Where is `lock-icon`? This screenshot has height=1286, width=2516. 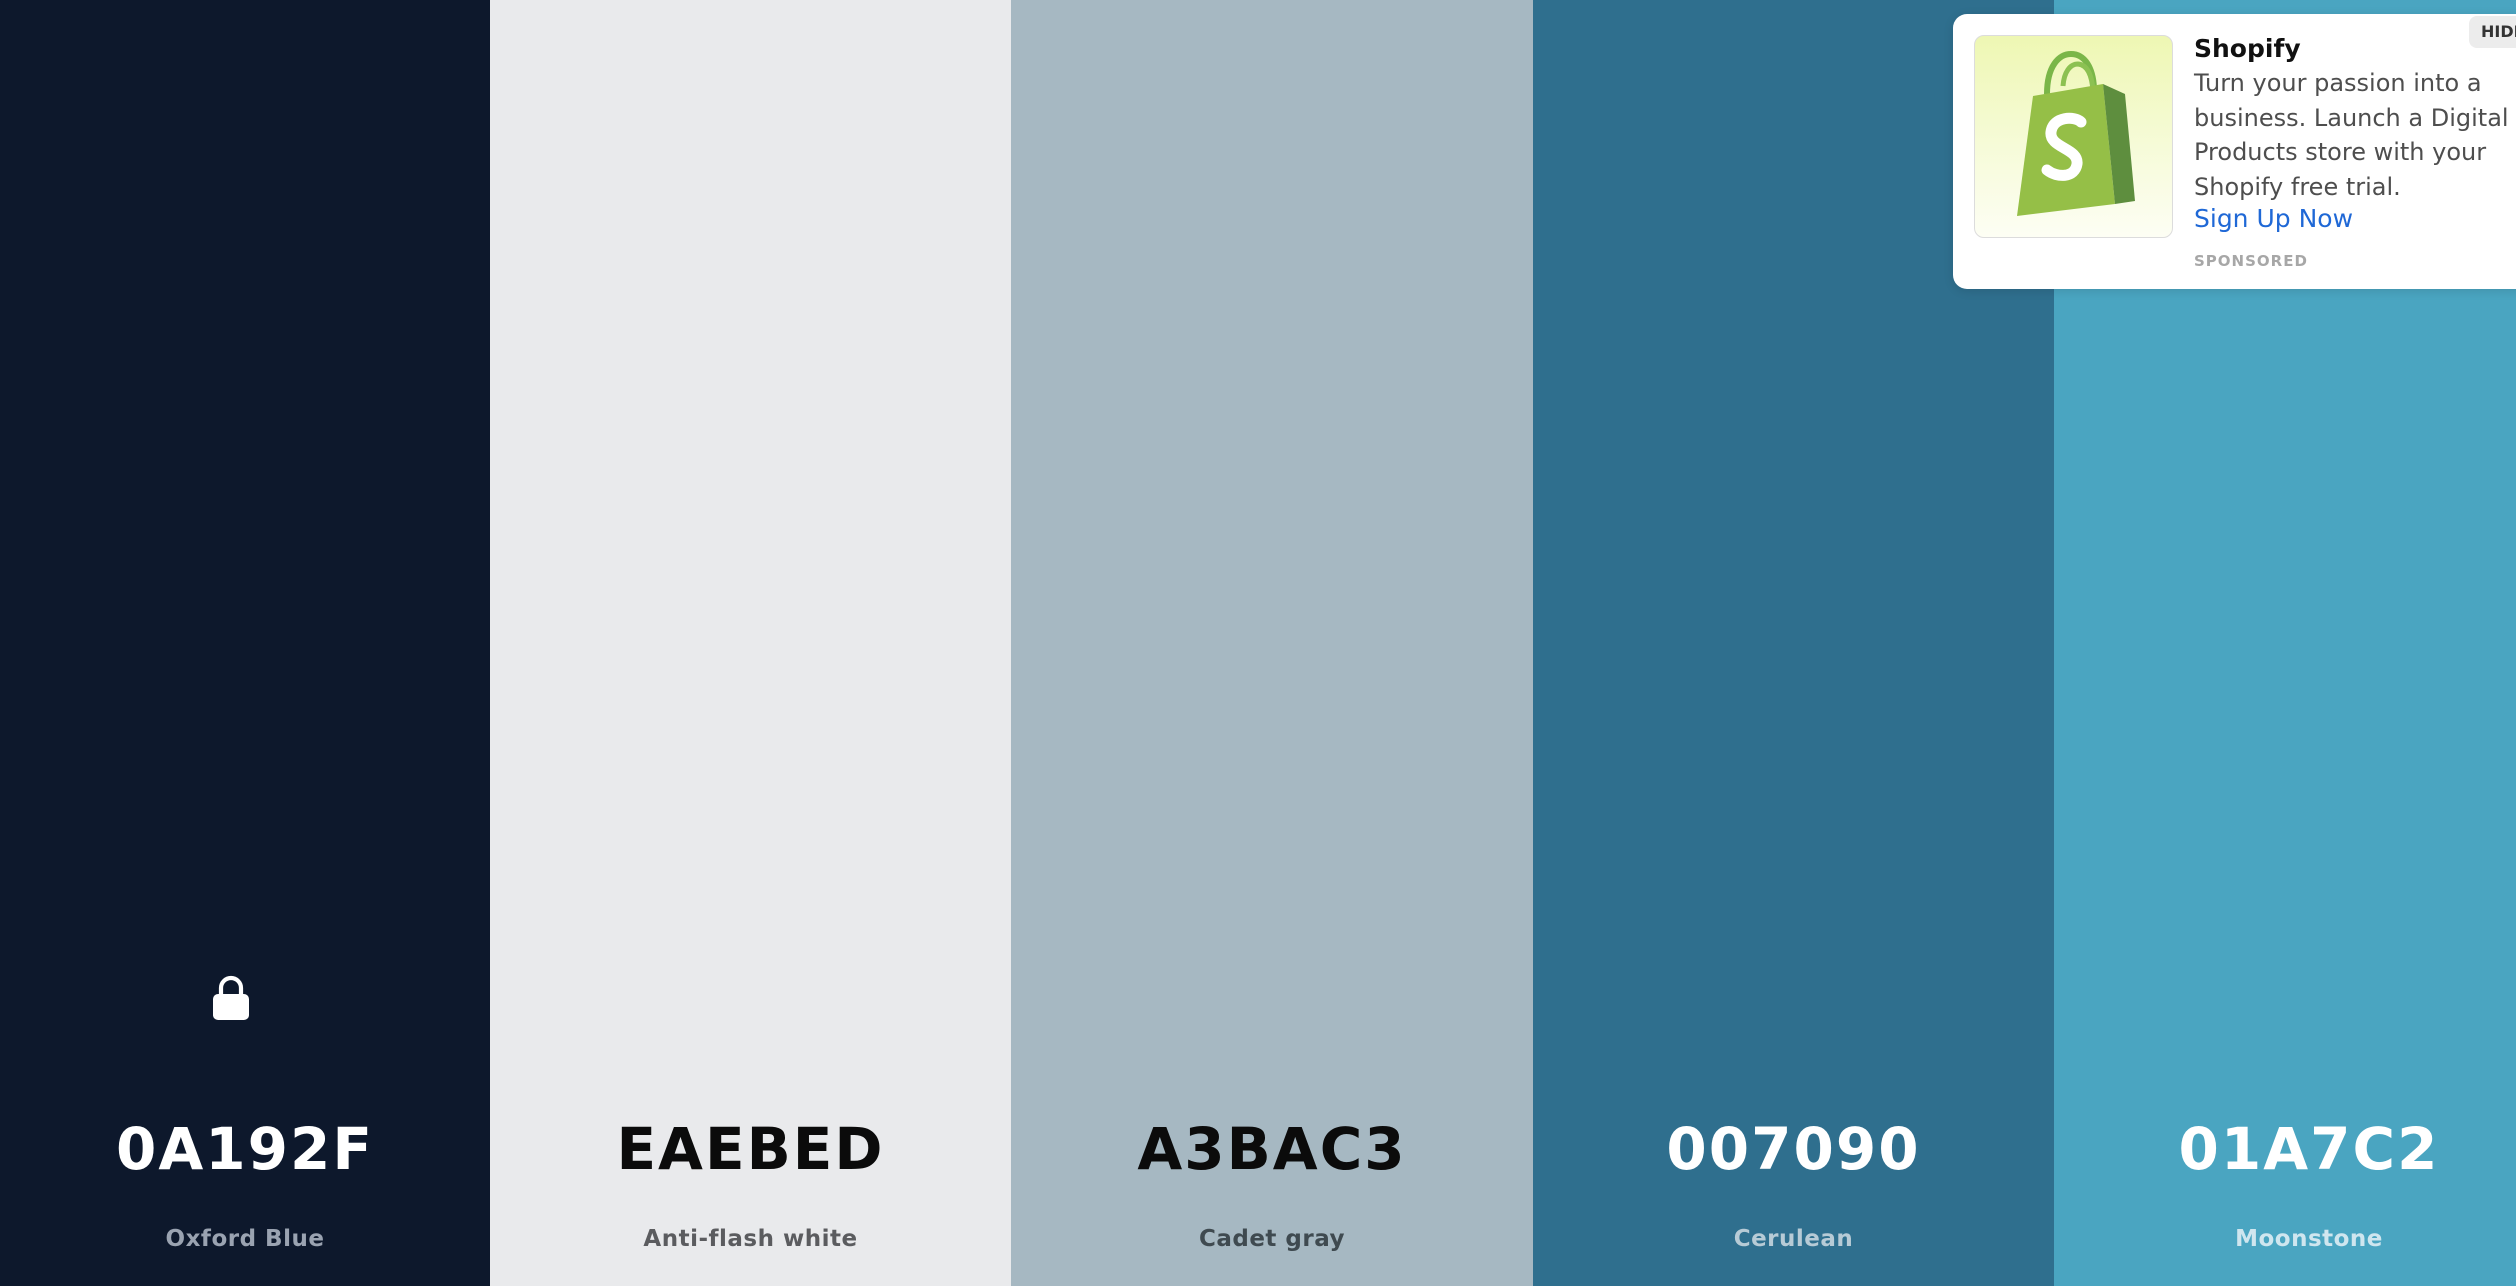 lock-icon is located at coordinates (231, 998).